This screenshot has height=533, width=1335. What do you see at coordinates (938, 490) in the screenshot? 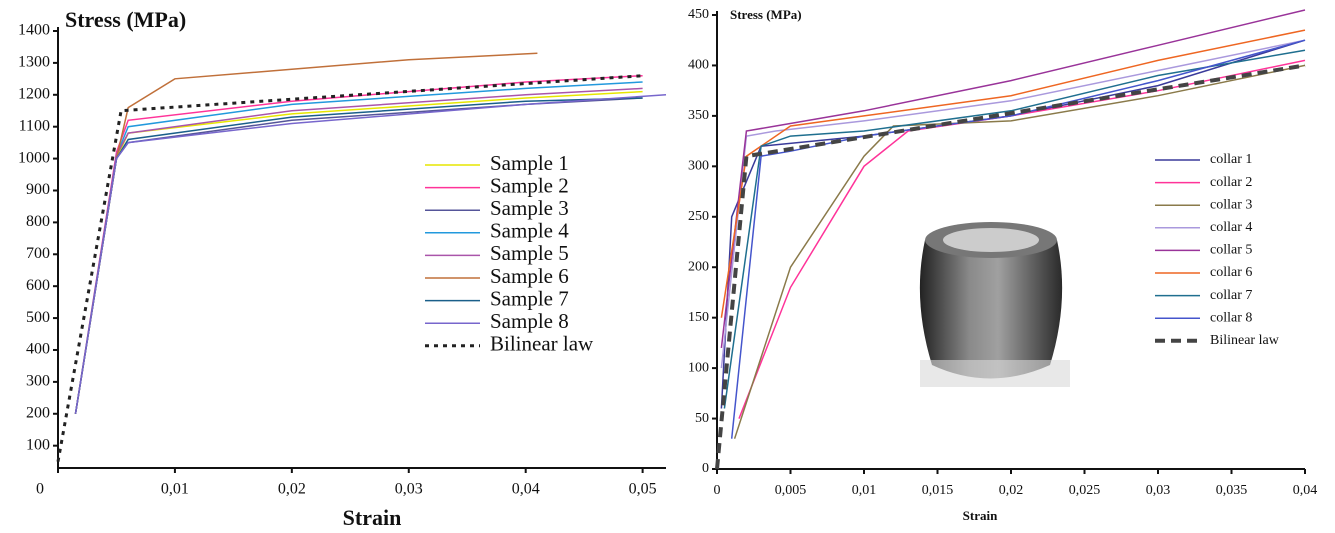
I see `x-tick-label: 0,015` at bounding box center [938, 490].